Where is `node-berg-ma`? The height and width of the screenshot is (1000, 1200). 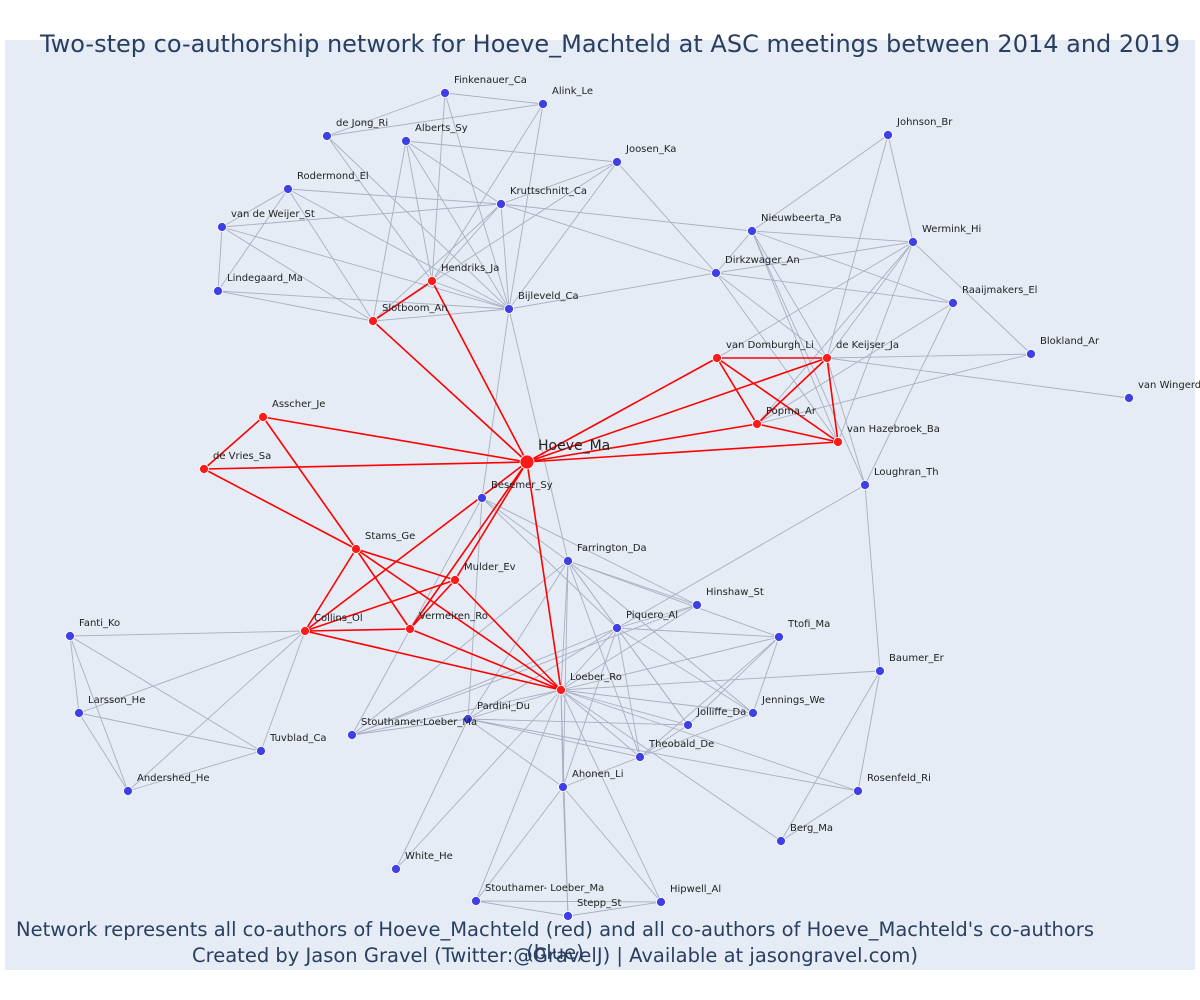
node-berg-ma is located at coordinates (781, 841).